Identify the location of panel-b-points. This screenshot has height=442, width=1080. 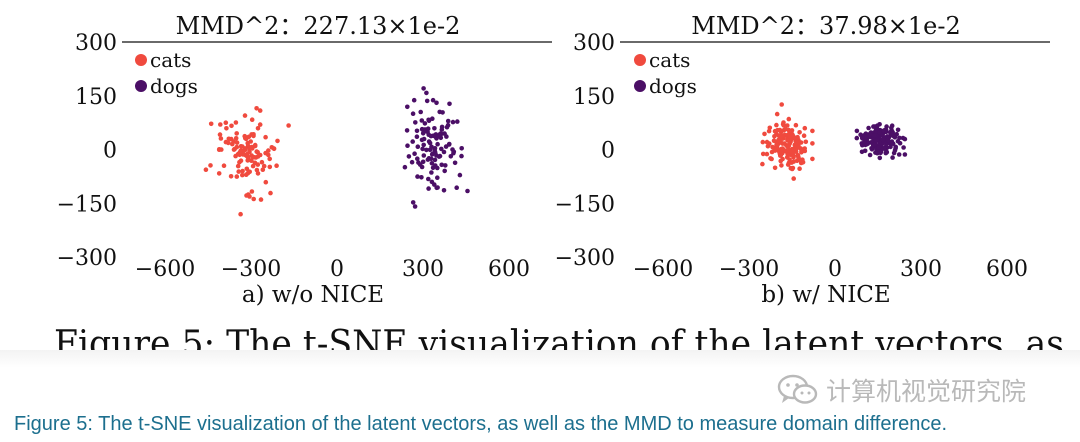
(834, 141).